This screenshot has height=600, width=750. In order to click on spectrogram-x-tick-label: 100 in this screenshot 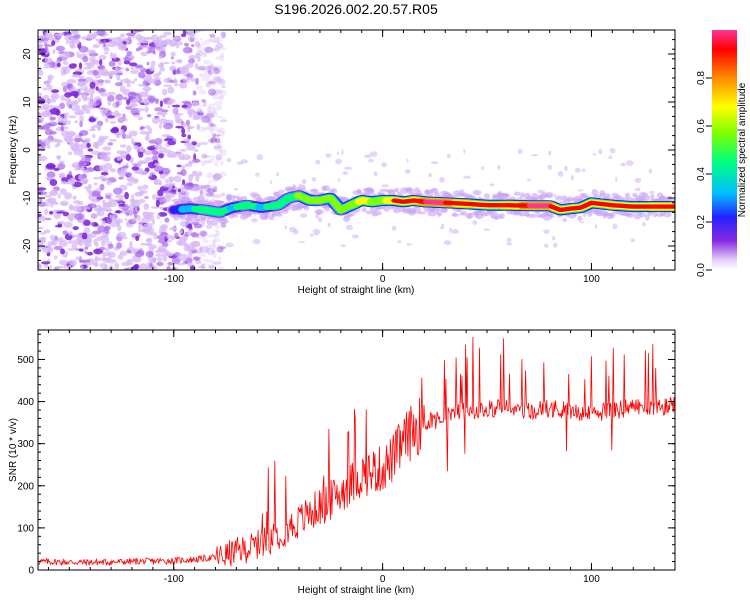, I will do `click(591, 279)`.